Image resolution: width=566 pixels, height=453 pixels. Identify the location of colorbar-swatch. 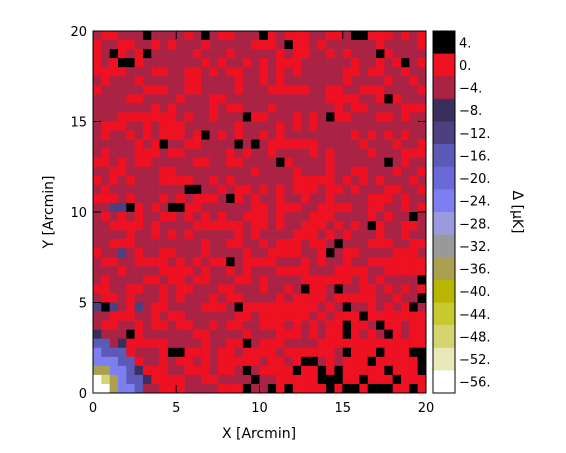
(444, 133).